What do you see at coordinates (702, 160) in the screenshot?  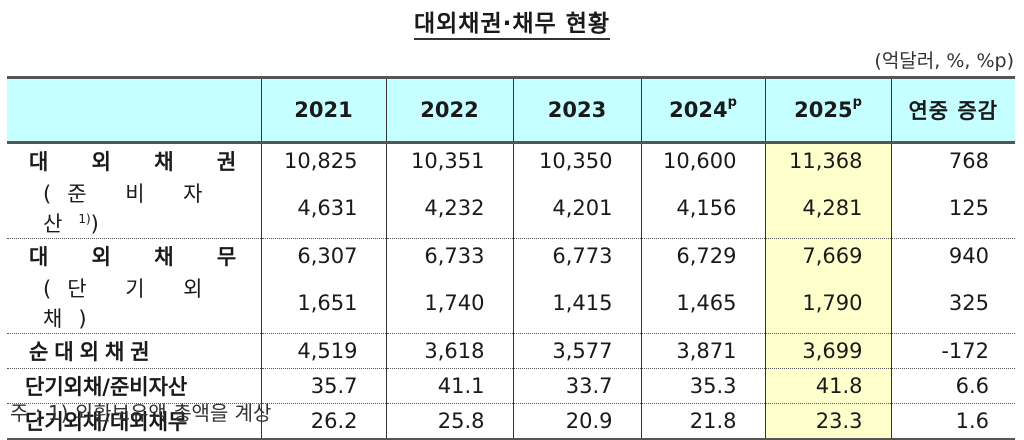 I see `cell: 10,600` at bounding box center [702, 160].